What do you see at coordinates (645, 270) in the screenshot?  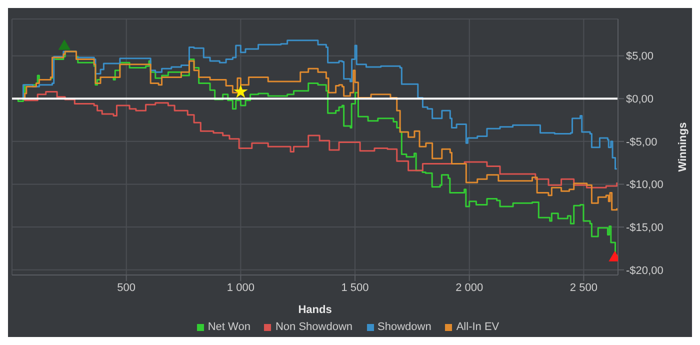 I see `y-tick-label: -$20,00` at bounding box center [645, 270].